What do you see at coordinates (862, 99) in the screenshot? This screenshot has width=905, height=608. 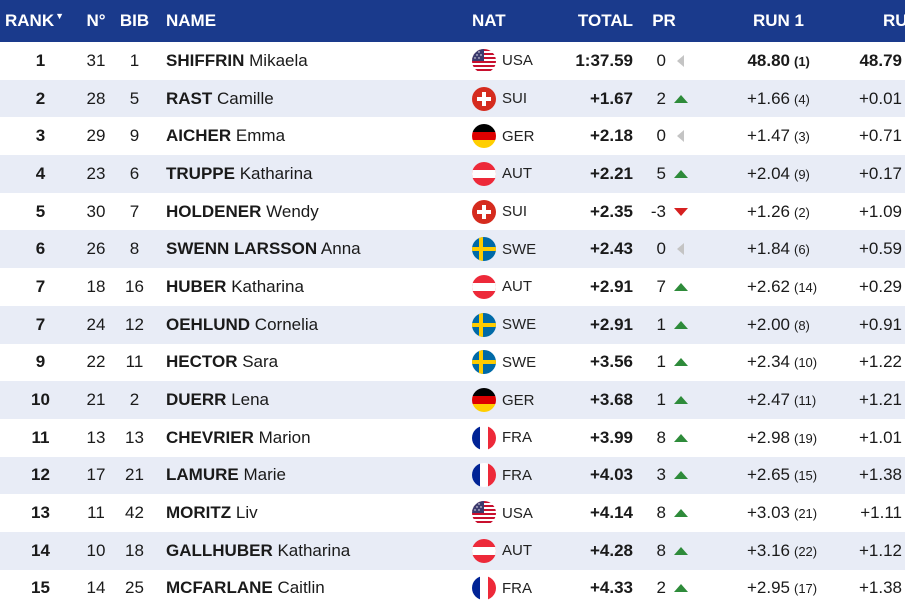 I see `run2-cell: +0.01(2)` at bounding box center [862, 99].